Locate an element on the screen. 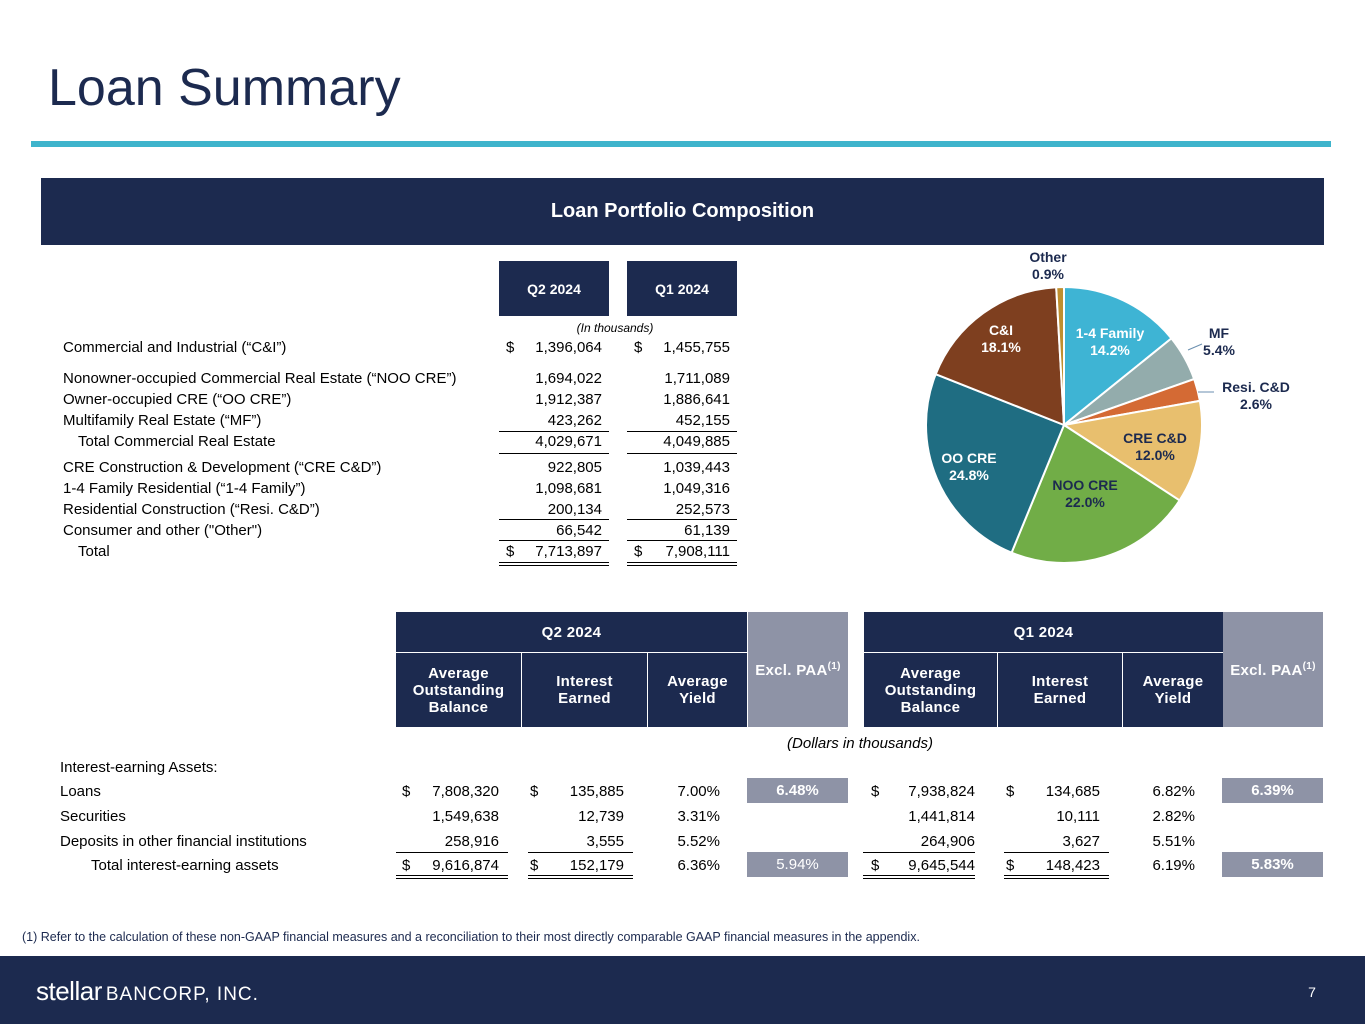 This screenshot has width=1365, height=1024. pie-slice-label: 1-4 Family 14.2% is located at coordinates (1110, 341).